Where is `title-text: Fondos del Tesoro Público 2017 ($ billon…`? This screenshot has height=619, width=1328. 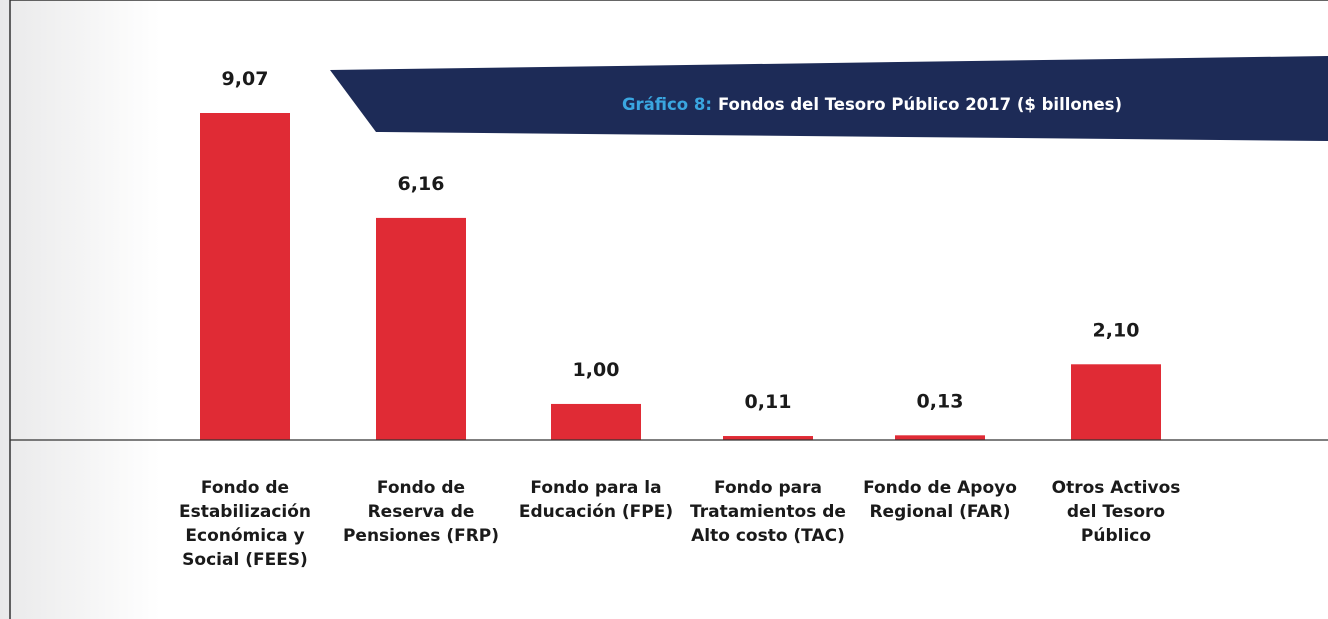
title-text: Fondos del Tesoro Público 2017 ($ billon… is located at coordinates (920, 104).